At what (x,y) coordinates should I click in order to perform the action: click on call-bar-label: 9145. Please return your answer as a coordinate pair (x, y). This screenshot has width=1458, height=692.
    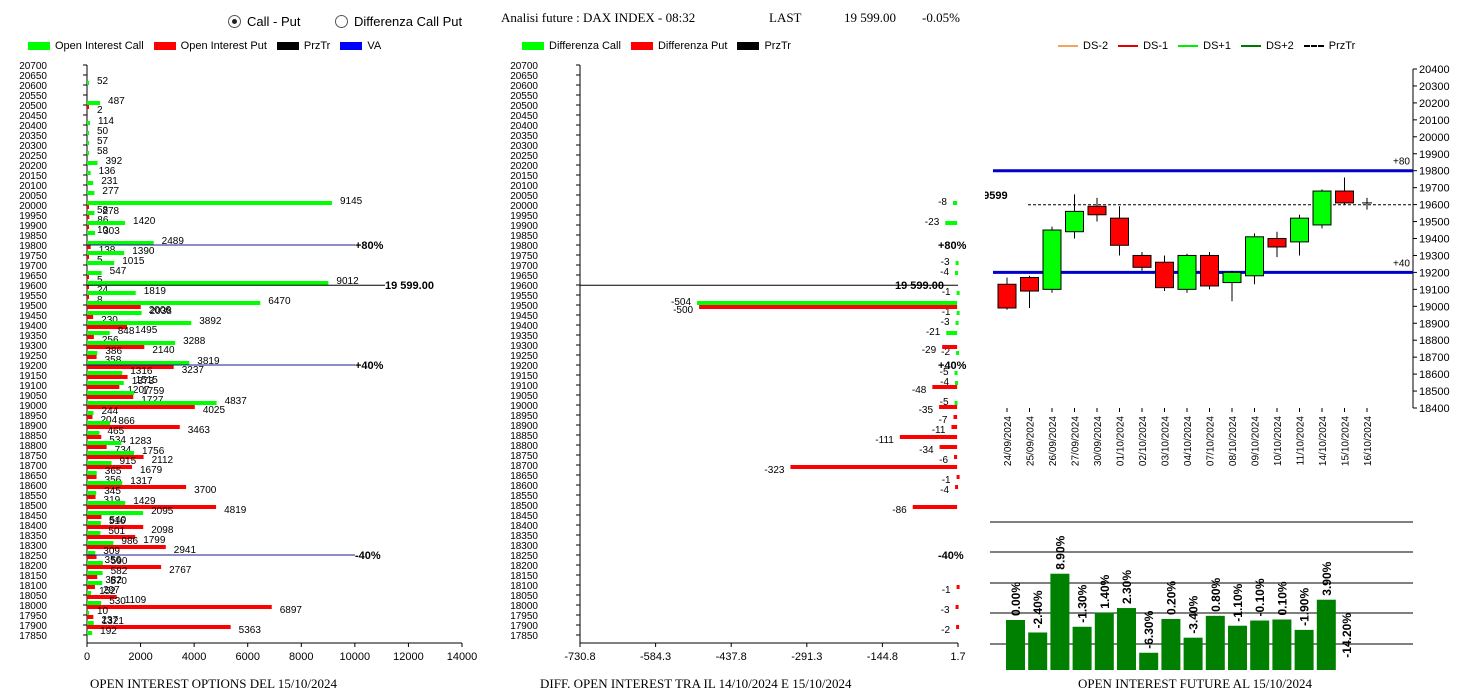
    Looking at the image, I should click on (351, 201).